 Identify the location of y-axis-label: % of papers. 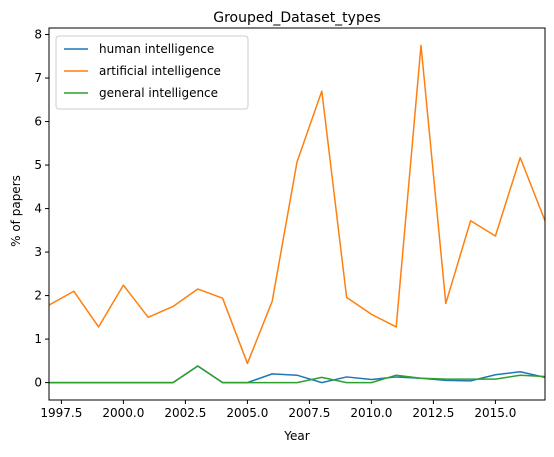
(16, 211).